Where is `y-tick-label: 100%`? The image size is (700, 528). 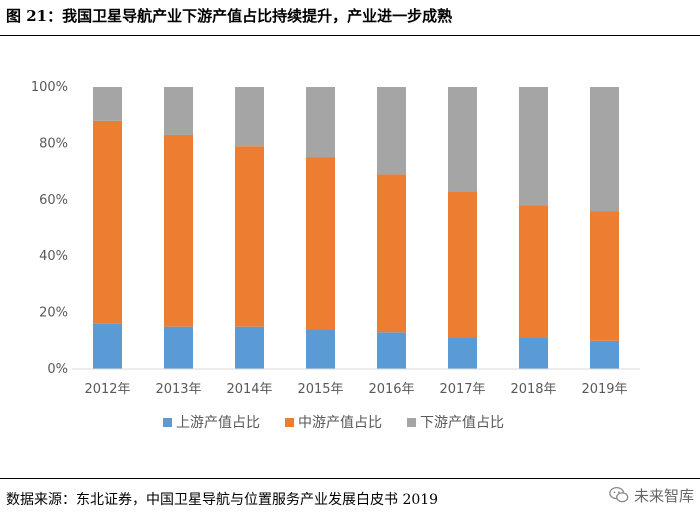
y-tick-label: 100% is located at coordinates (49, 87).